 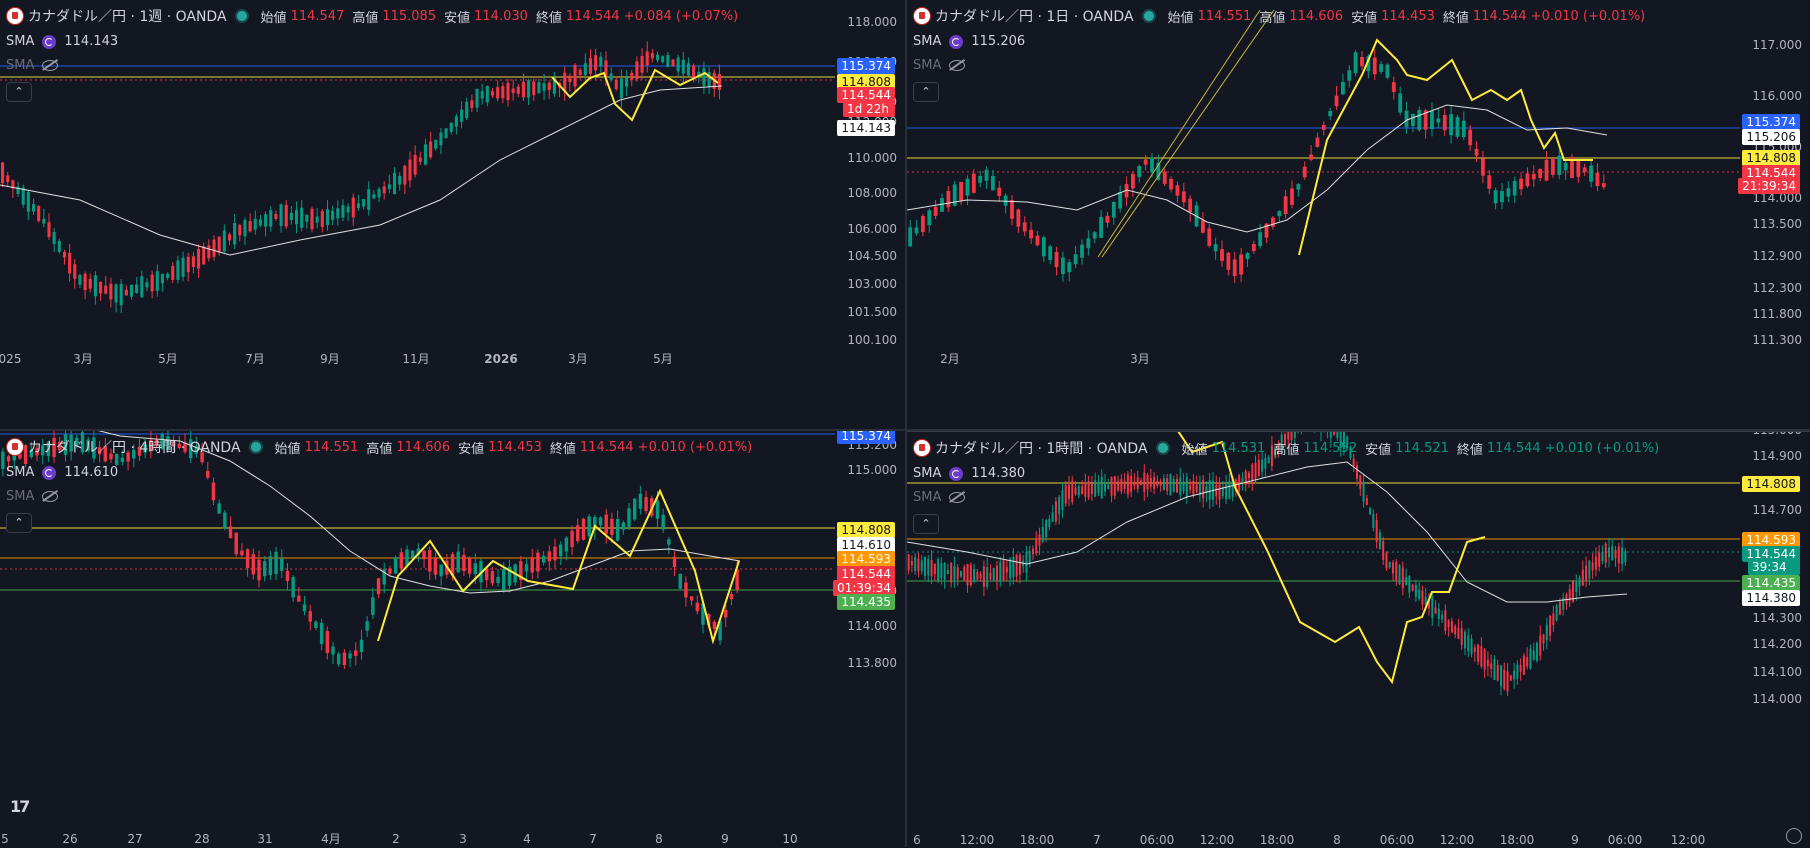 What do you see at coordinates (866, 574) in the screenshot?
I see `price-tag: 114.544` at bounding box center [866, 574].